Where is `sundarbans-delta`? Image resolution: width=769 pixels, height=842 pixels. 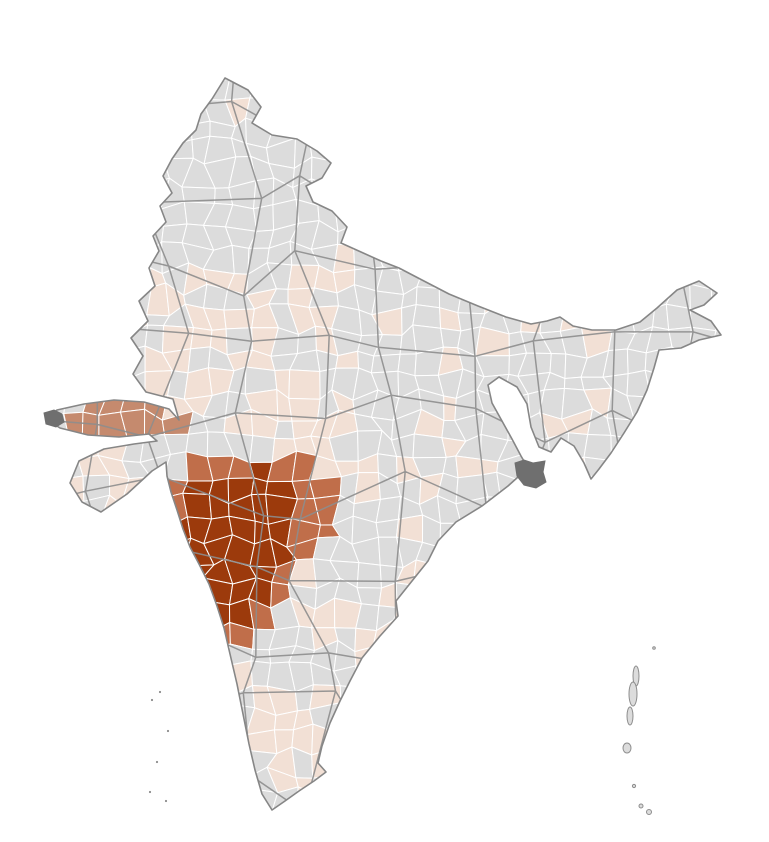 sundarbans-delta is located at coordinates (530, 474).